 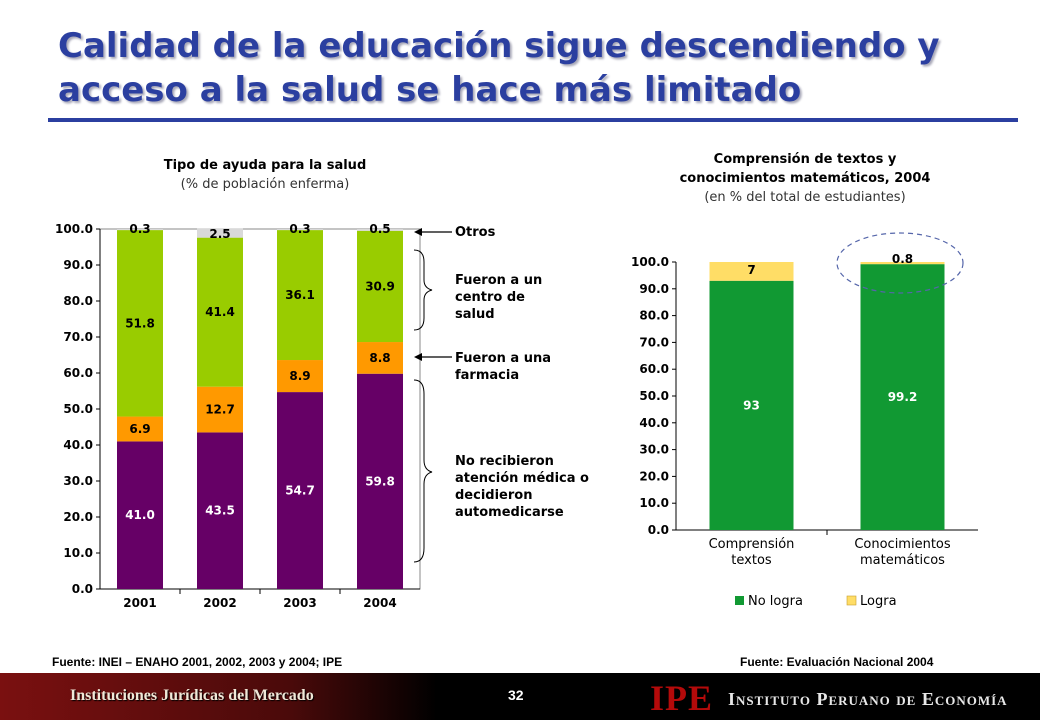 I want to click on x-category-label: textos, so click(x=751, y=560).